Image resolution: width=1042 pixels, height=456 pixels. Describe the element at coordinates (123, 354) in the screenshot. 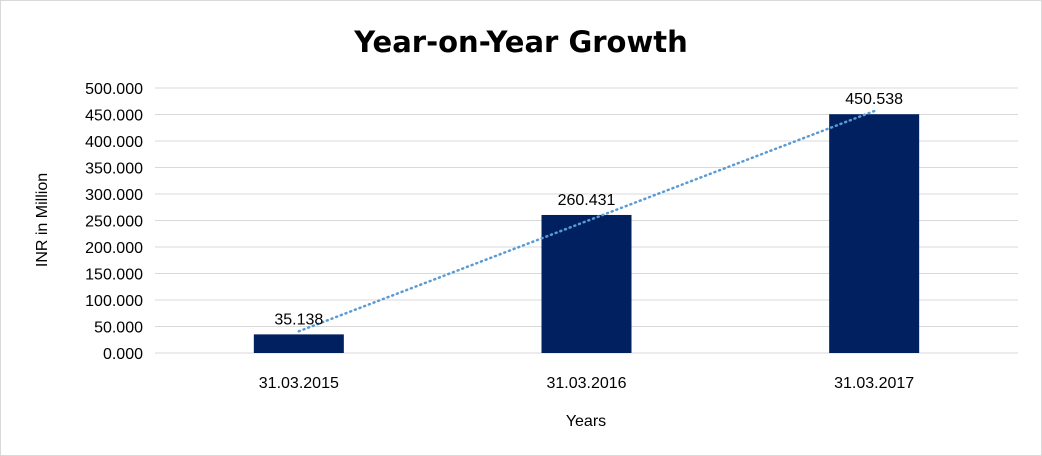

I see `y-tick-label: 0.000` at that location.